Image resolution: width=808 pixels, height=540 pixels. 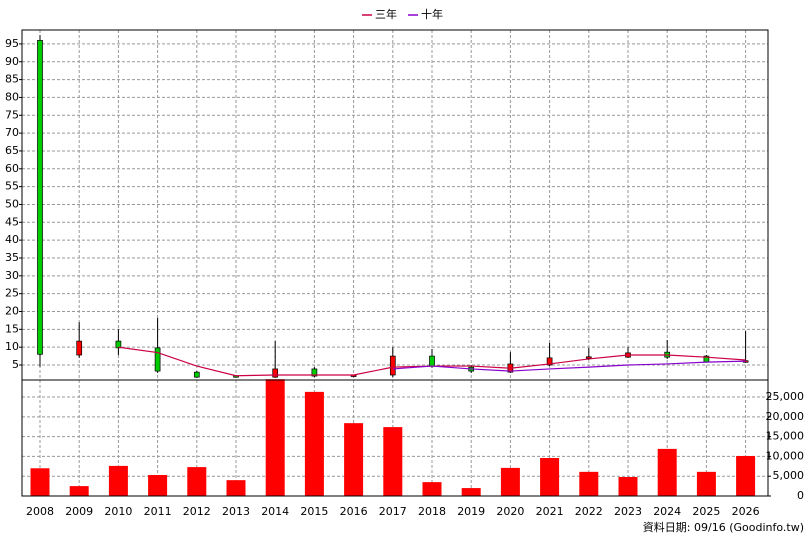 I want to click on y-tick-label: 10,000, so click(x=785, y=455).